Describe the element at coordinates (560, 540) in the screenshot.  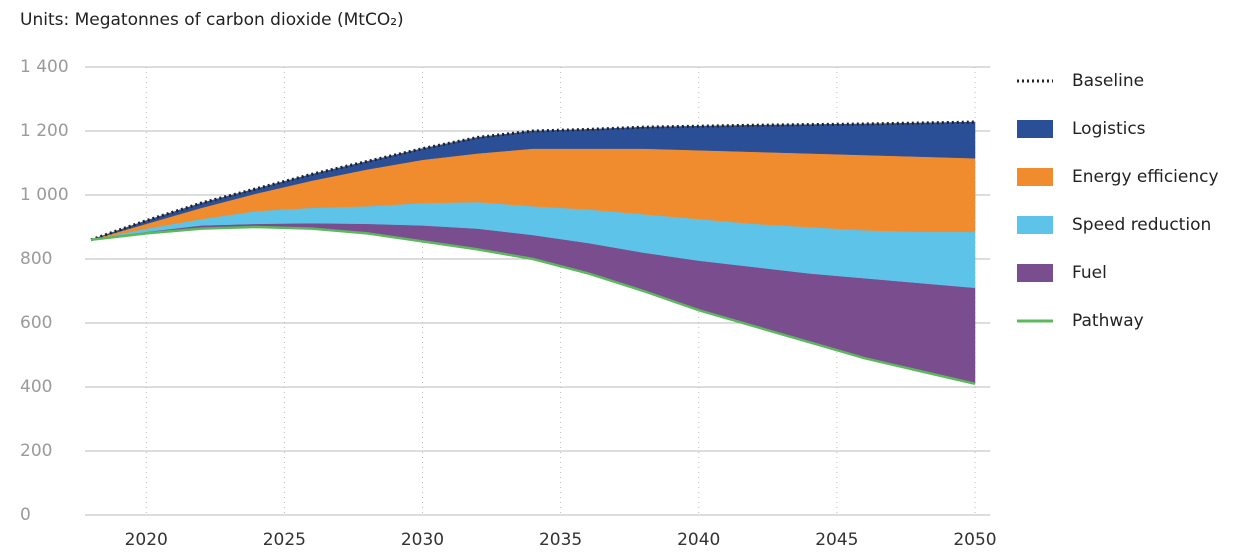
I see `x-tick-label: 2035` at that location.